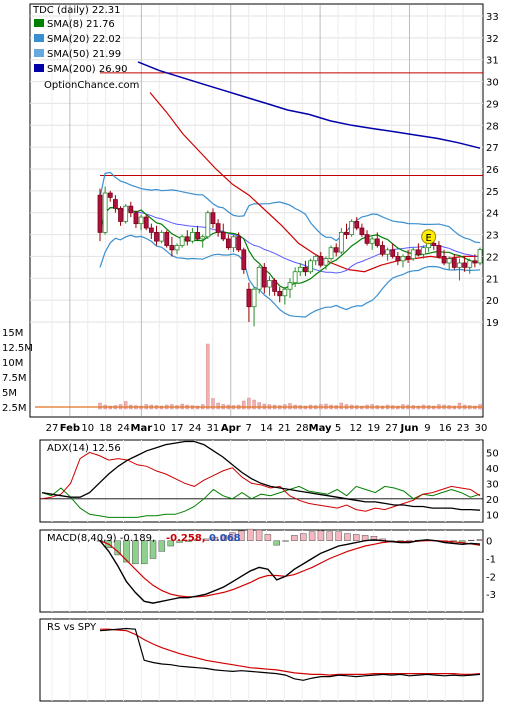 The height and width of the screenshot is (706, 526). I want to click on volume-tick-label: 12.5M, so click(17, 348).